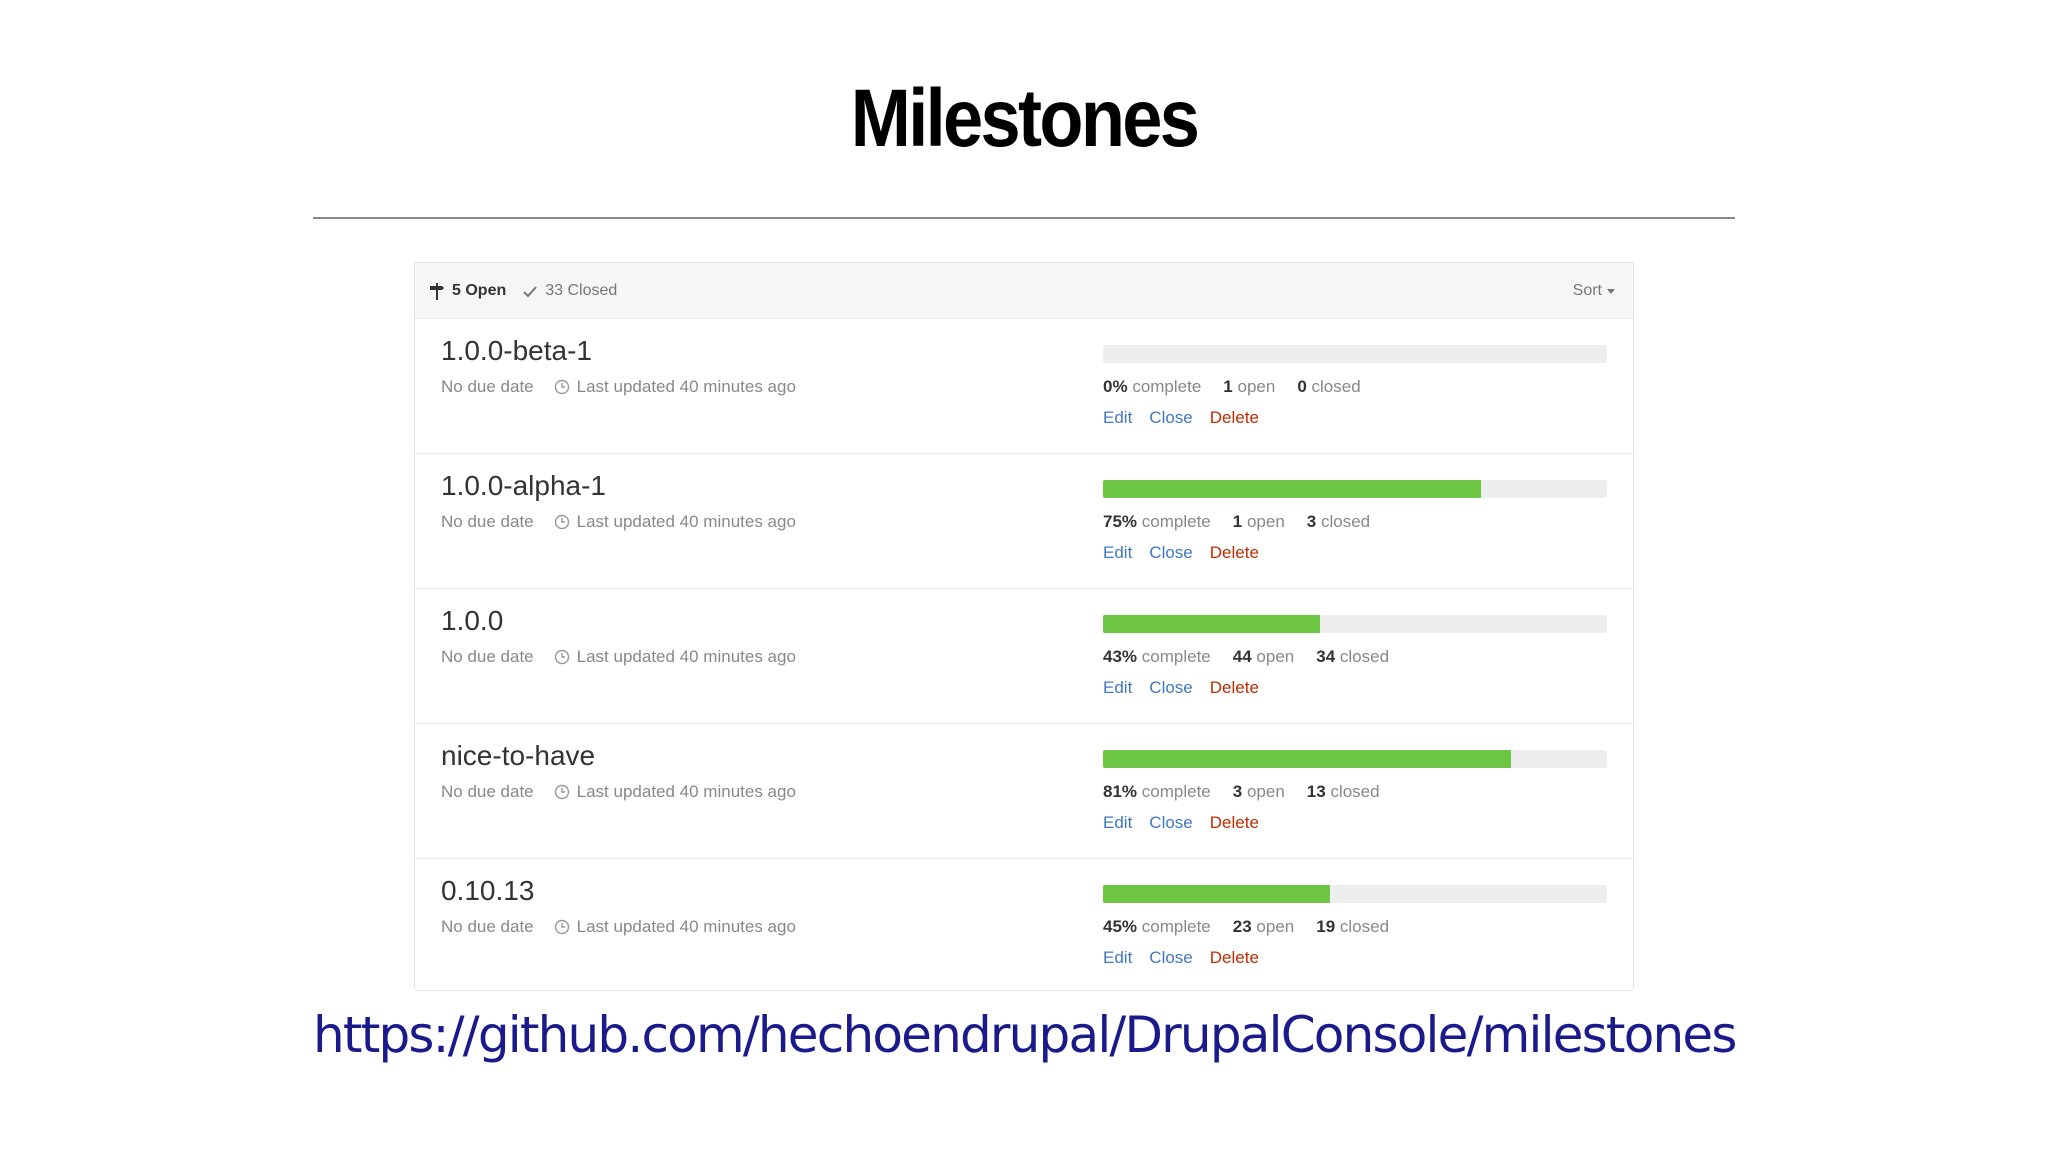 Image resolution: width=2048 pixels, height=1152 pixels. Describe the element at coordinates (1152, 386) in the screenshot. I see `percent-complete: 0% complete` at that location.